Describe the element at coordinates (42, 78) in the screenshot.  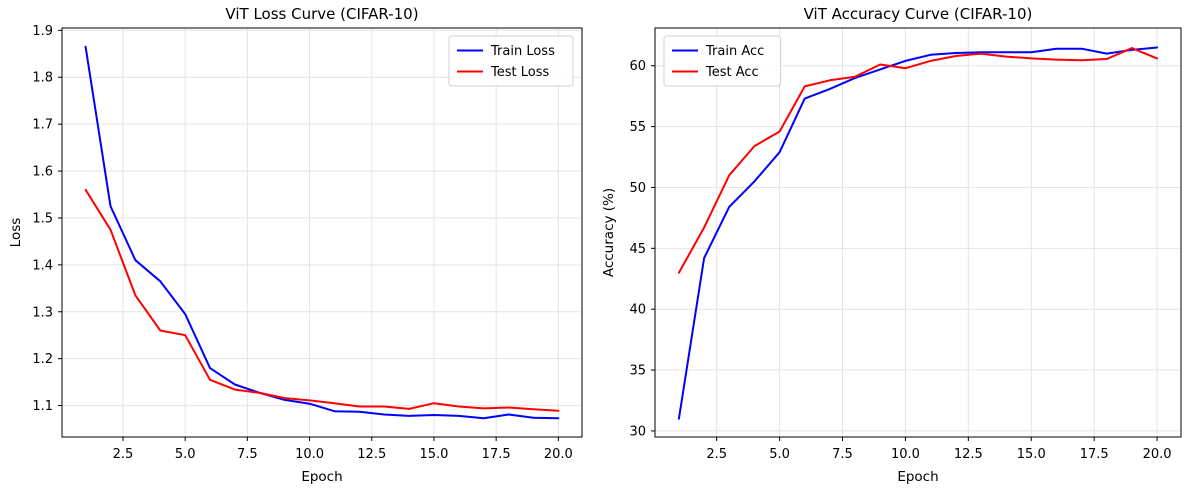
I see `y-tick-label: 1.8` at that location.